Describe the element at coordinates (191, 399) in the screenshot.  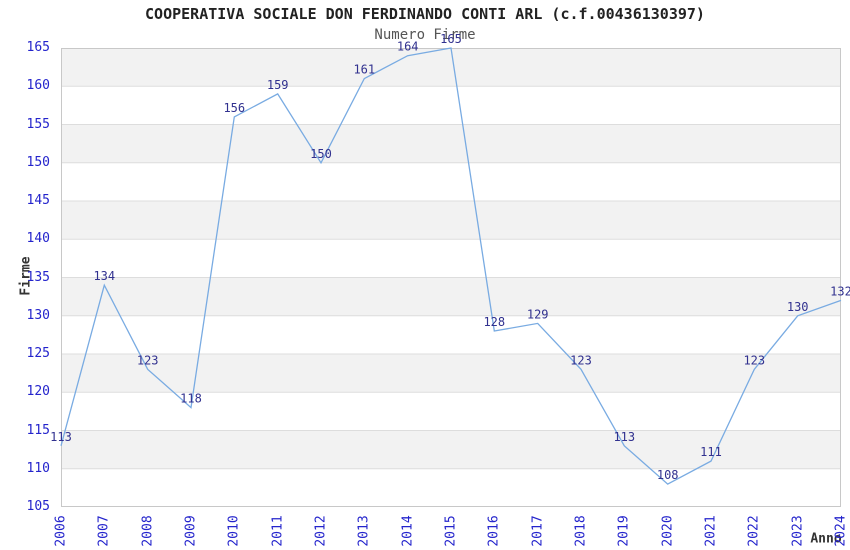
I see `data-point-label: 118` at that location.